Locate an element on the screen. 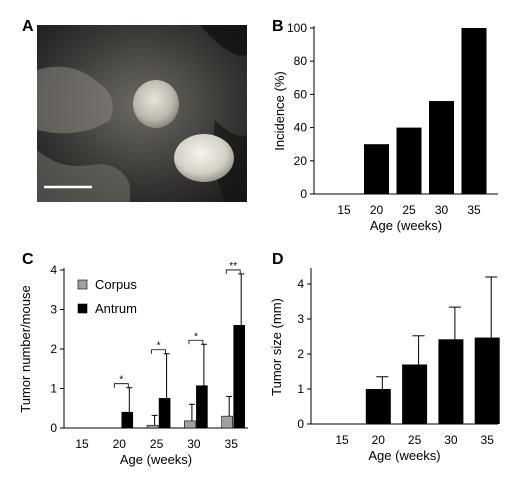 This screenshot has height=484, width=520. legend-label-corpus: Corpus is located at coordinates (116, 284).